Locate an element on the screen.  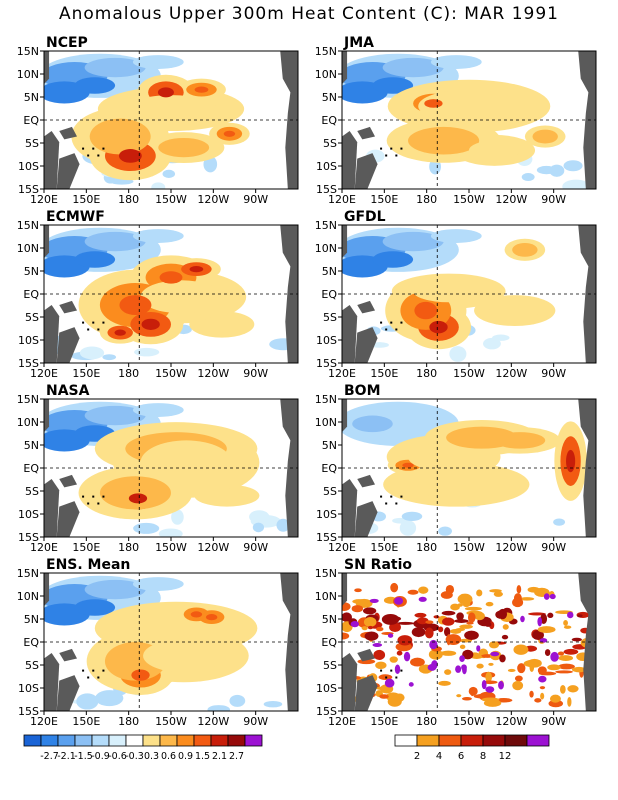
colorbar-label: 12 is located at coordinates (505, 756).